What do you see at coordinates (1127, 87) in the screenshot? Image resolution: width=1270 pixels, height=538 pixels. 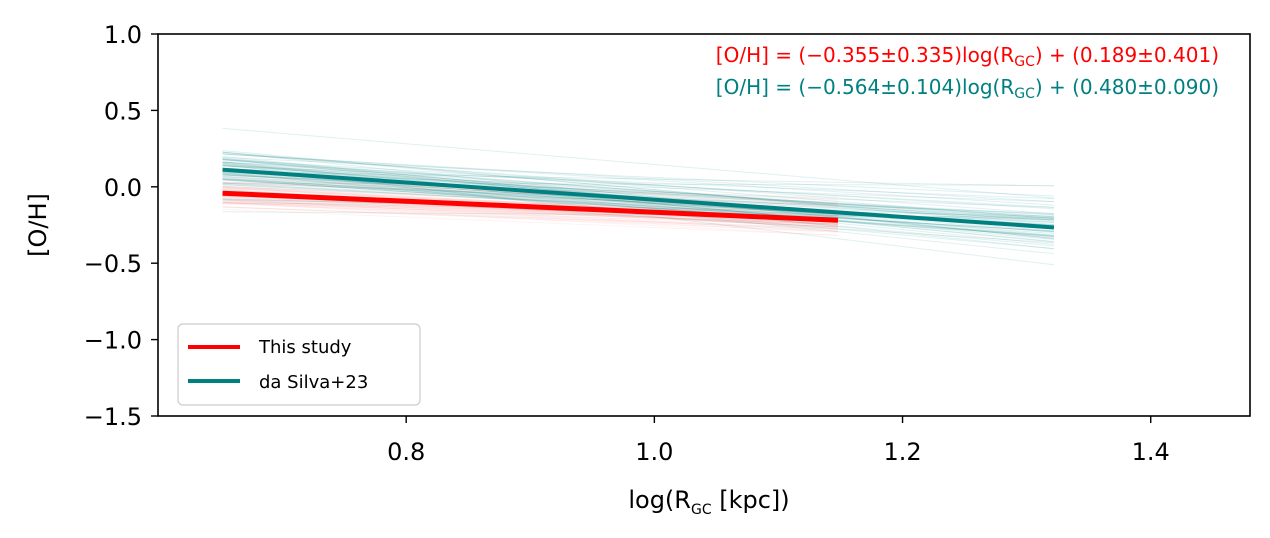 I see `fit-equation-da-silva-b: ) + (0.480±0.090)` at bounding box center [1127, 87].